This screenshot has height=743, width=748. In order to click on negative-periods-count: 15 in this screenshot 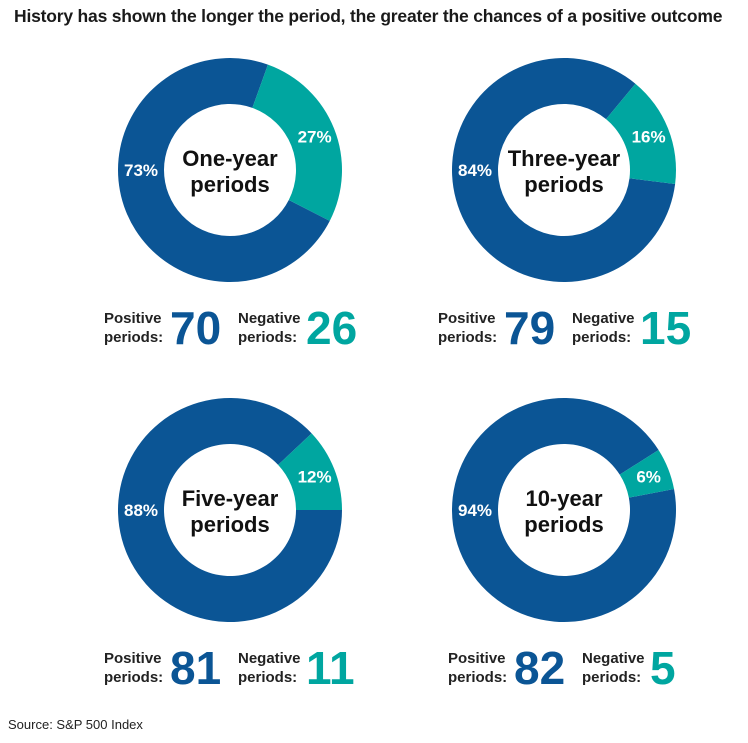, I will do `click(665, 328)`.